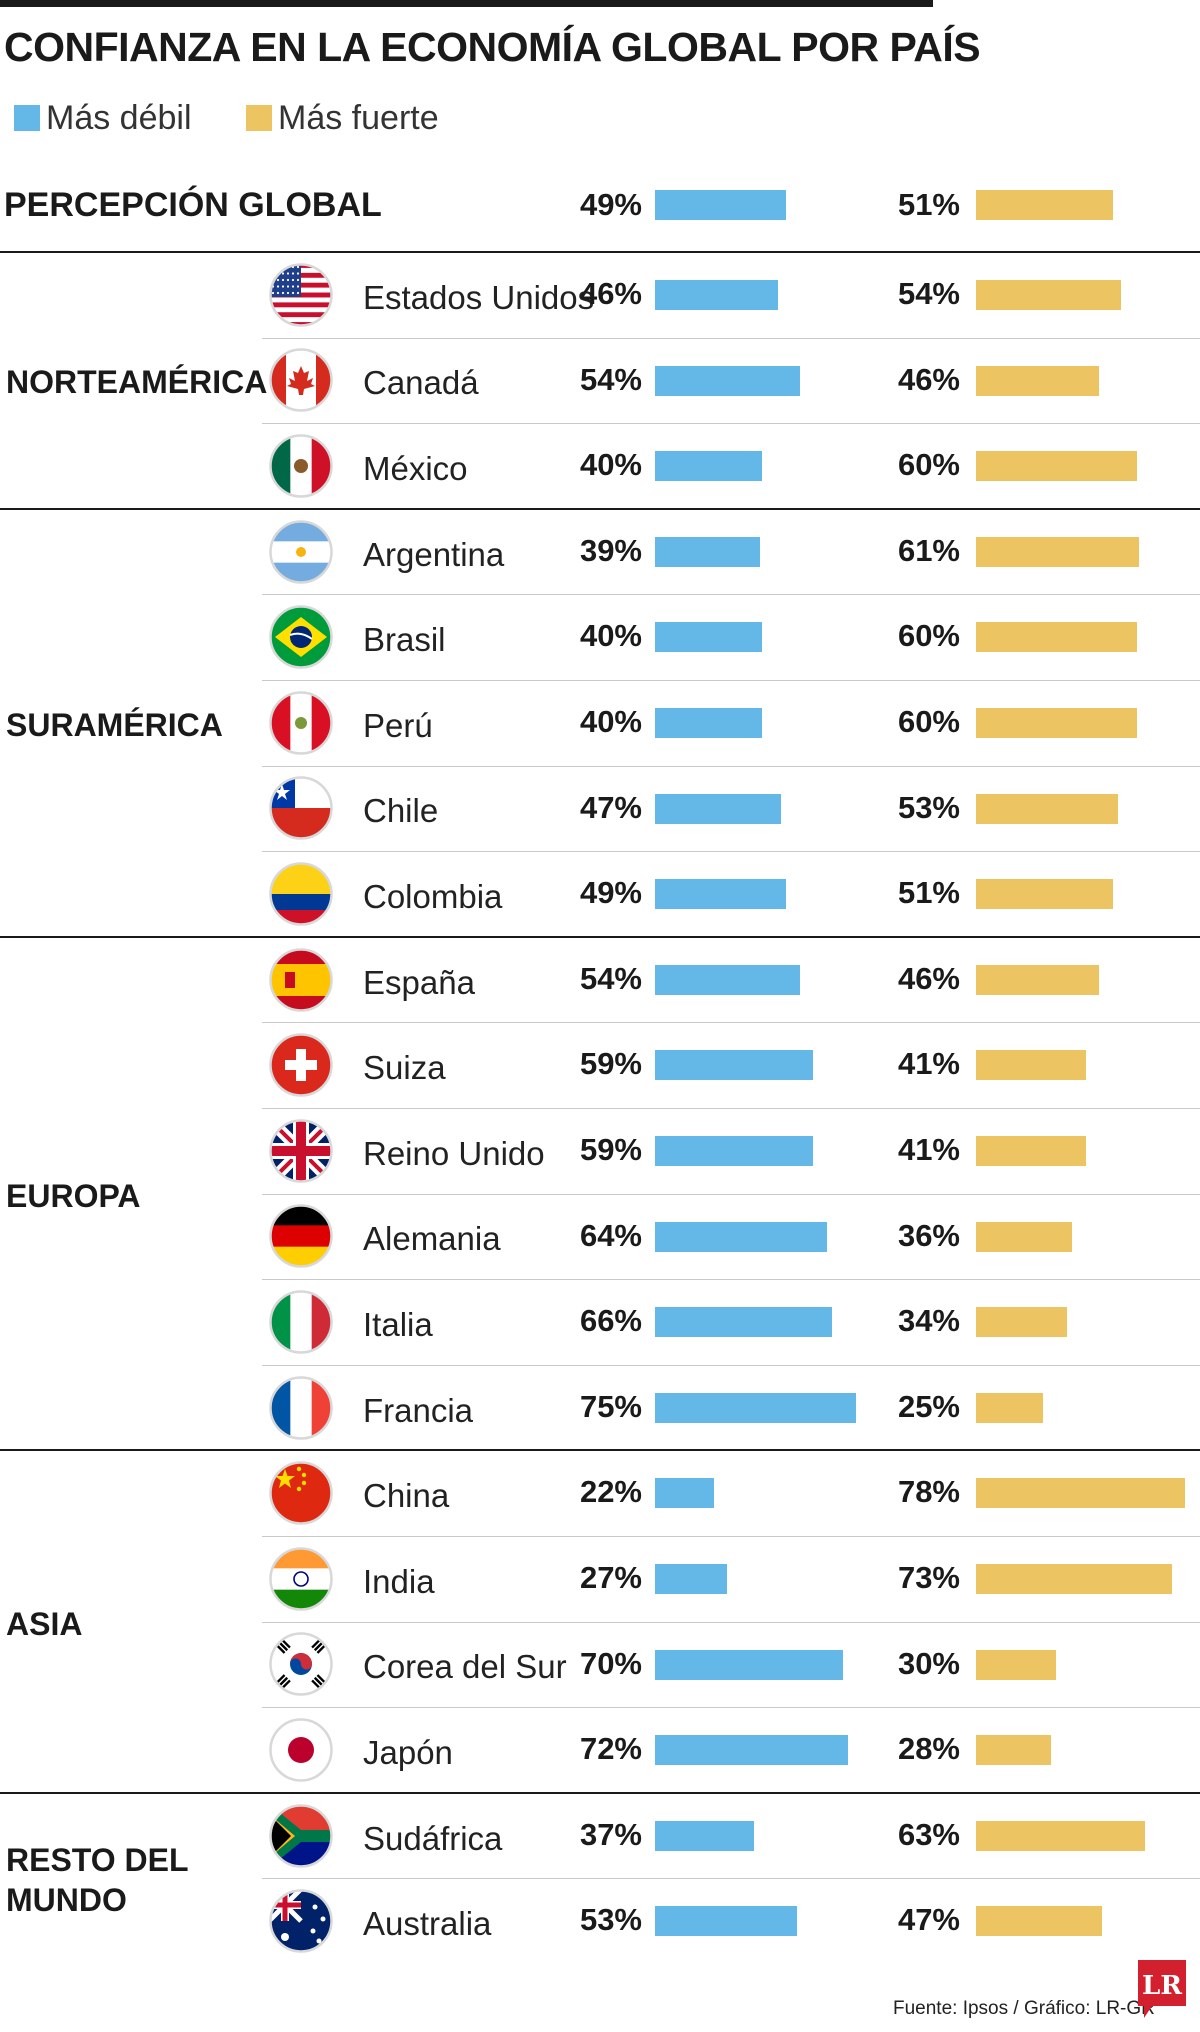 This screenshot has height=2032, width=1200. I want to click on country-name: Francia, so click(418, 1410).